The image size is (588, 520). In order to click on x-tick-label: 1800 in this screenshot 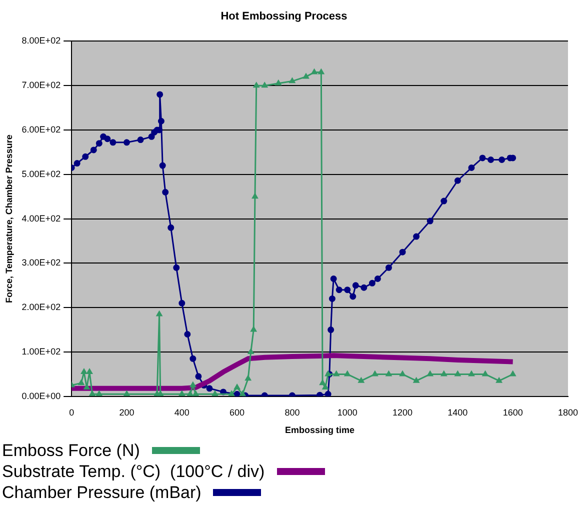, I will do `click(568, 412)`.